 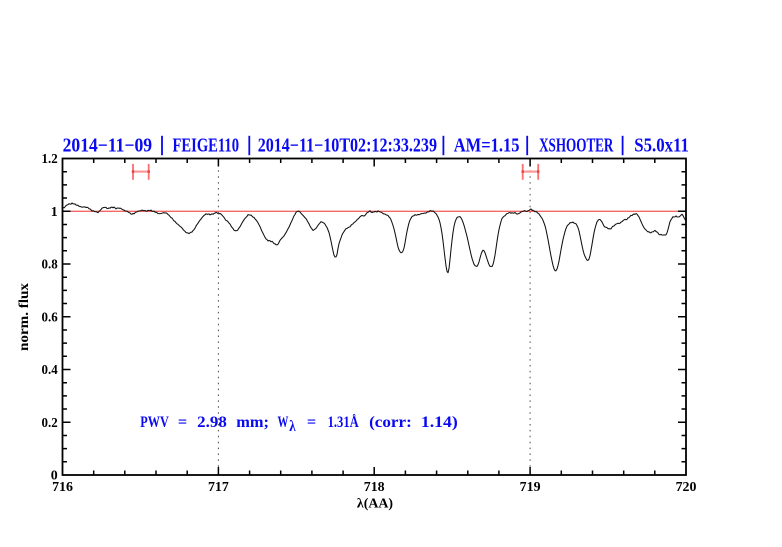 I want to click on svg-text: (corr:, so click(x=390, y=421).